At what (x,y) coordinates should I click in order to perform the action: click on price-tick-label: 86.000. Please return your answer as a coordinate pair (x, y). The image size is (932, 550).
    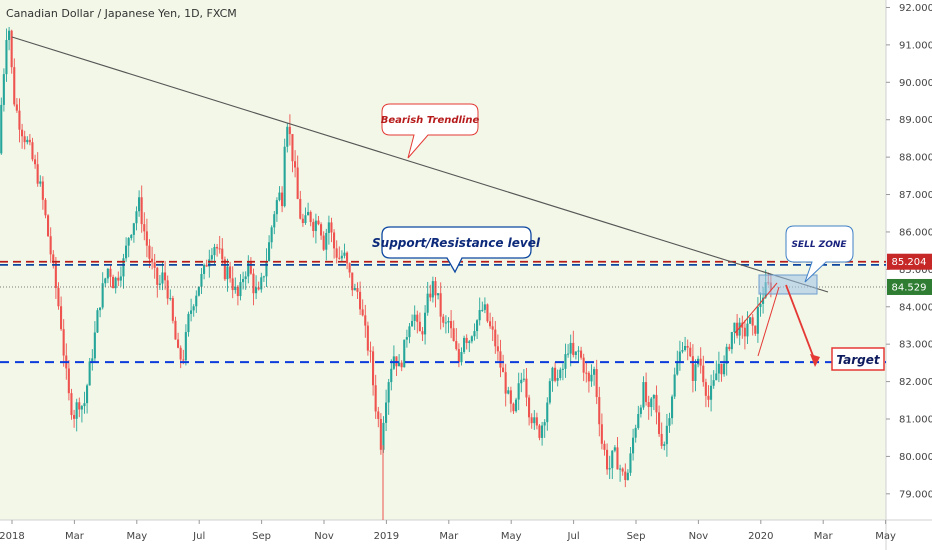
    Looking at the image, I should click on (915, 232).